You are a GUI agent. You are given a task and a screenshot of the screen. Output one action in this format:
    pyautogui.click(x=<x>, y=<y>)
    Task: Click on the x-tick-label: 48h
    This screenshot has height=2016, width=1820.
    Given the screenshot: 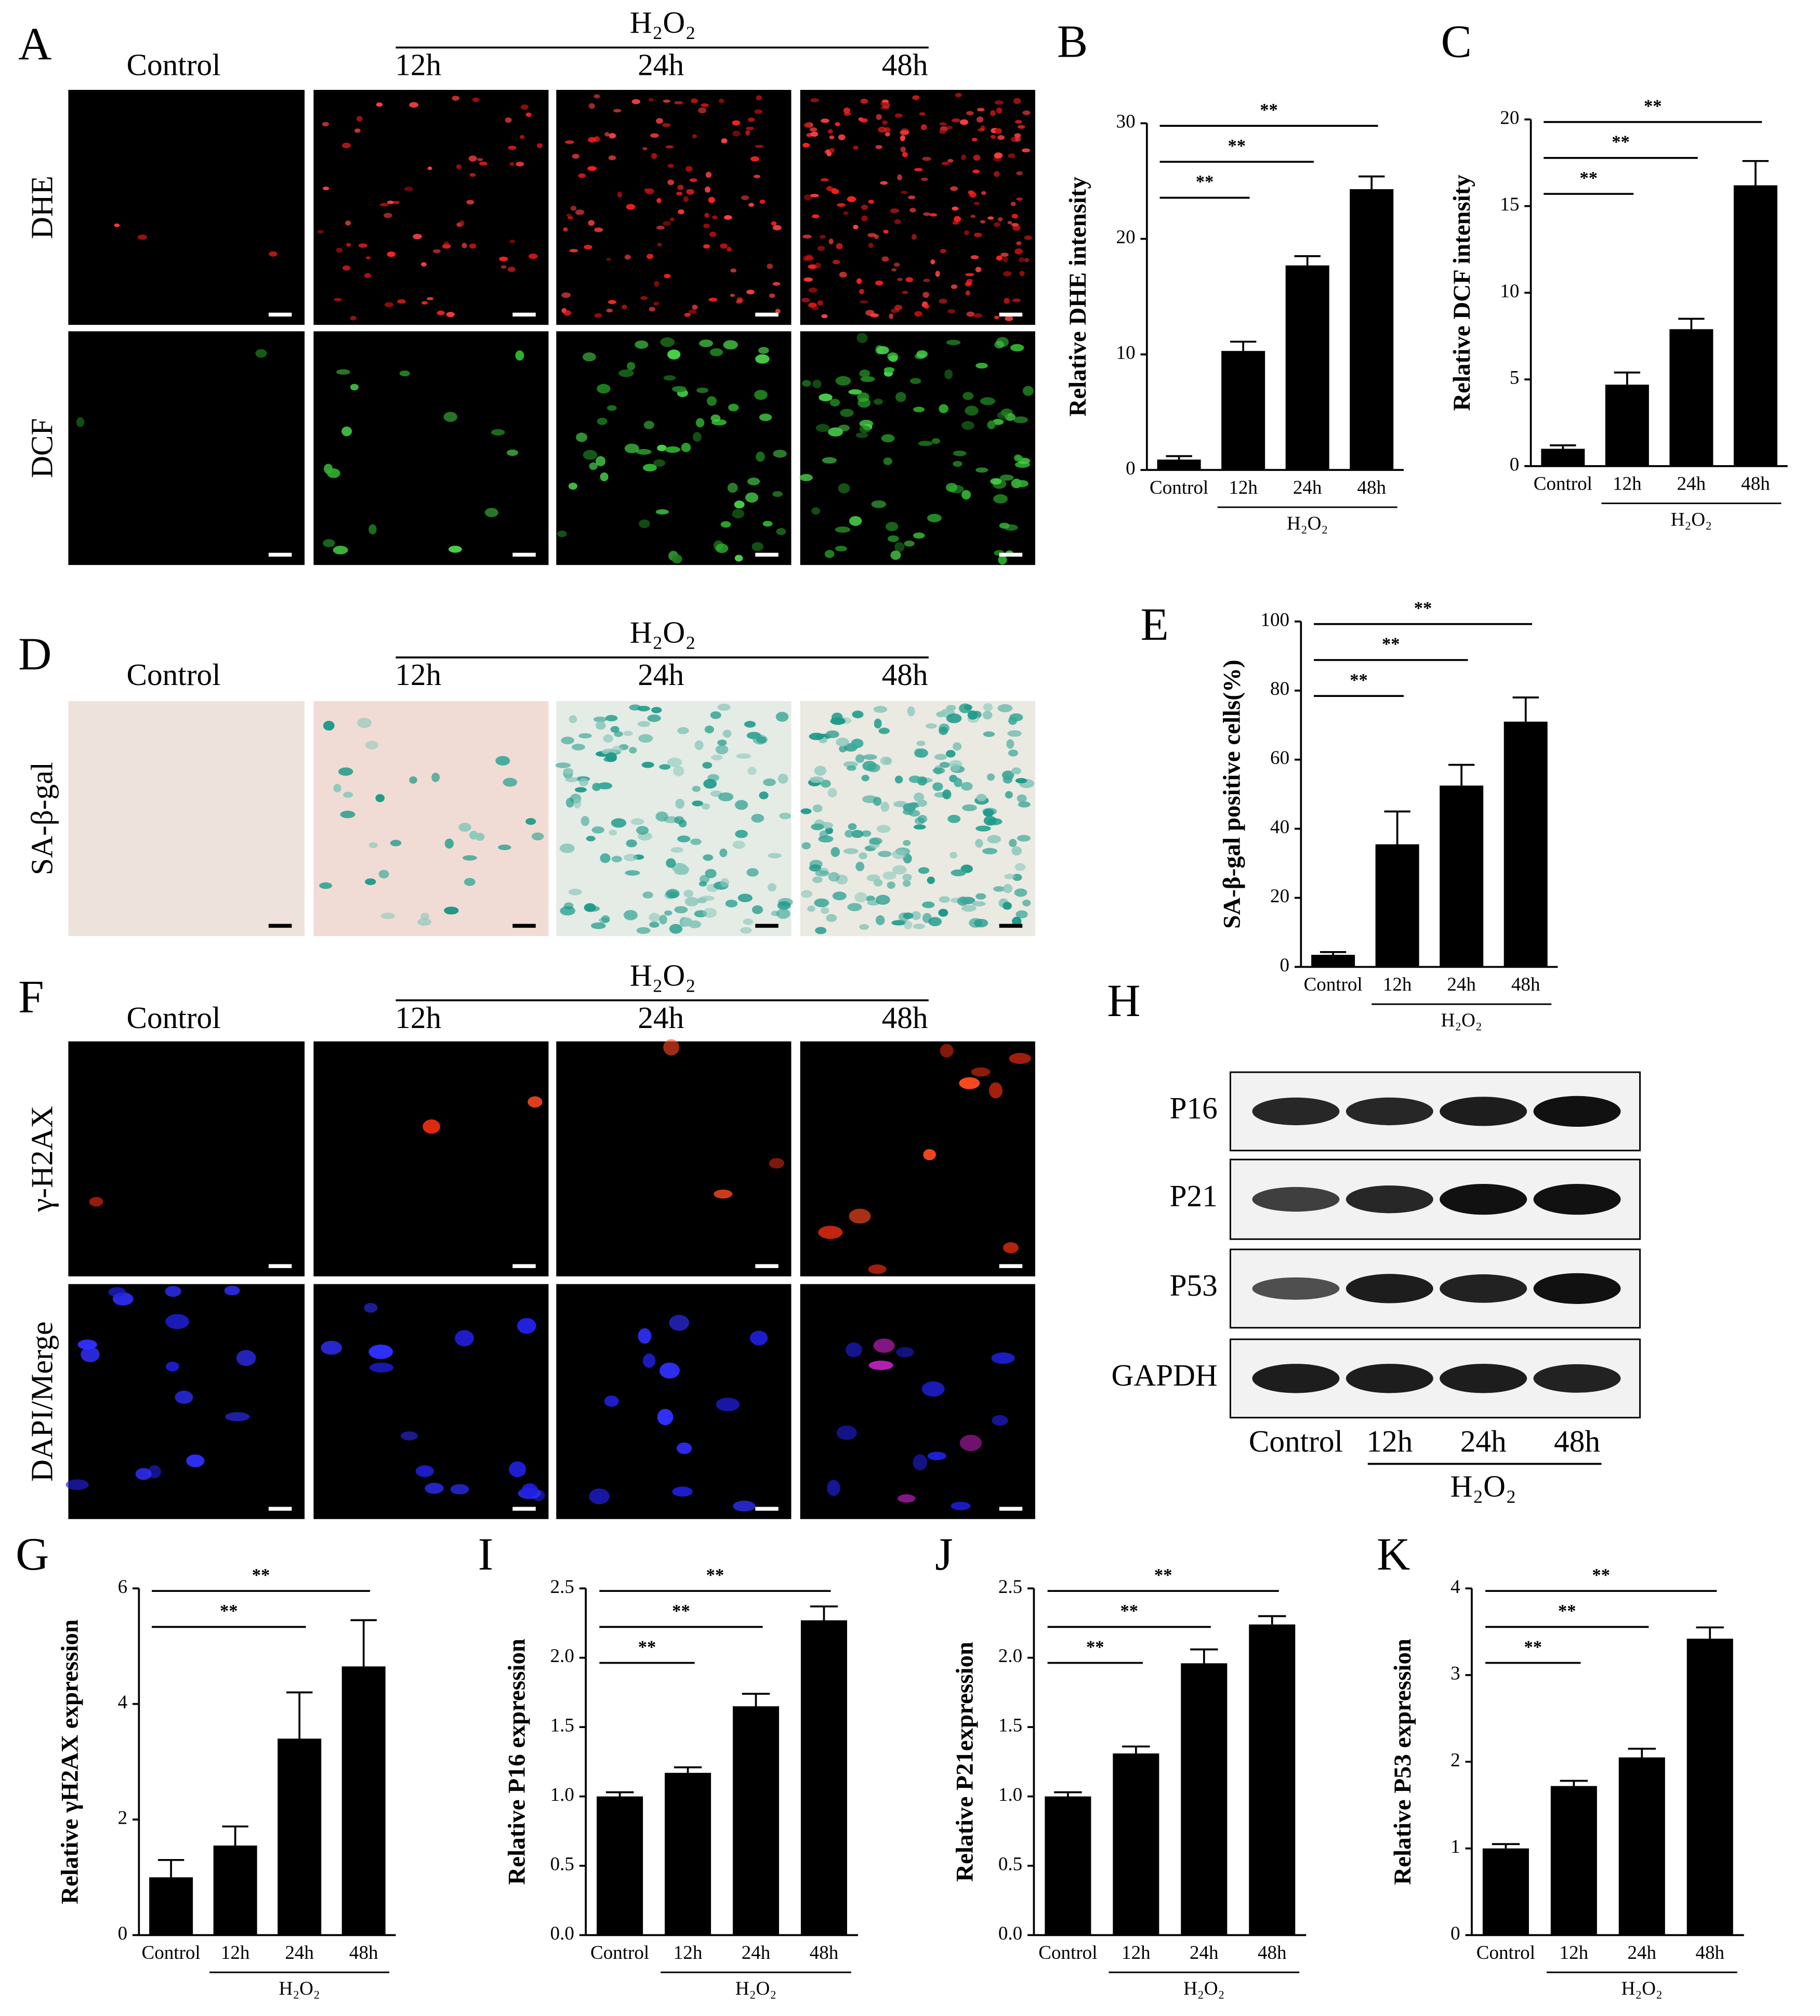 What is the action you would take?
    pyautogui.click(x=1709, y=1953)
    